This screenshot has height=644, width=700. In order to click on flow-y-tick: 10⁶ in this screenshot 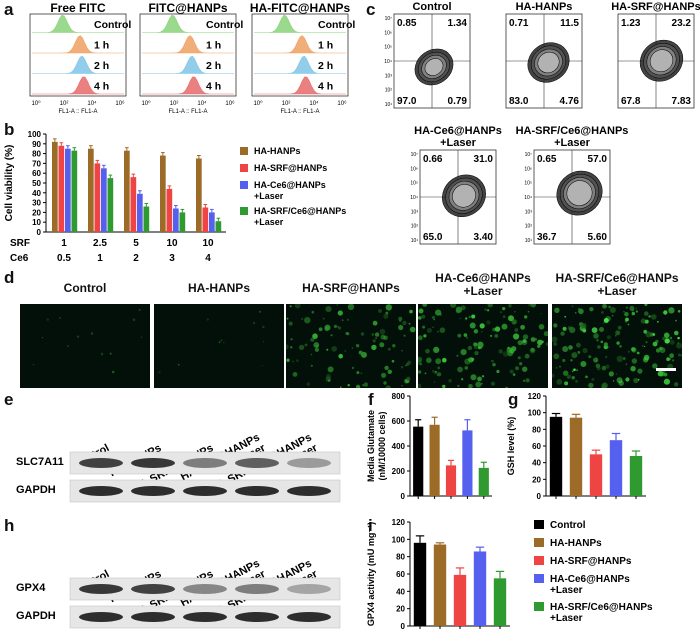, I will do `click(528, 169)`.